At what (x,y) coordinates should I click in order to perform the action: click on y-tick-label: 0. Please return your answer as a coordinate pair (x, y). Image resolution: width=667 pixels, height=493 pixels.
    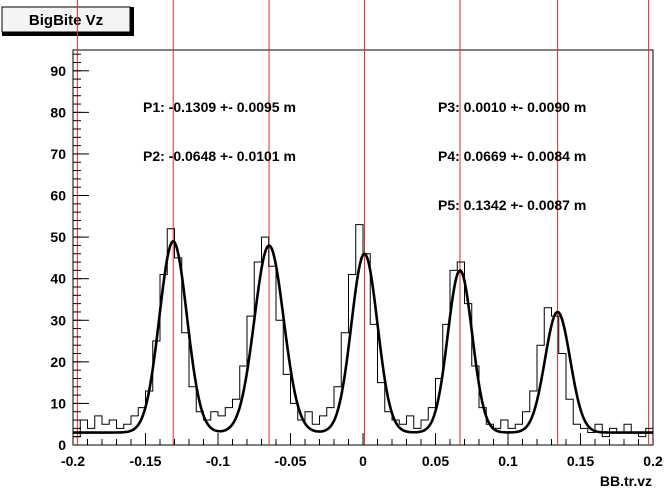
    Looking at the image, I should click on (62, 445).